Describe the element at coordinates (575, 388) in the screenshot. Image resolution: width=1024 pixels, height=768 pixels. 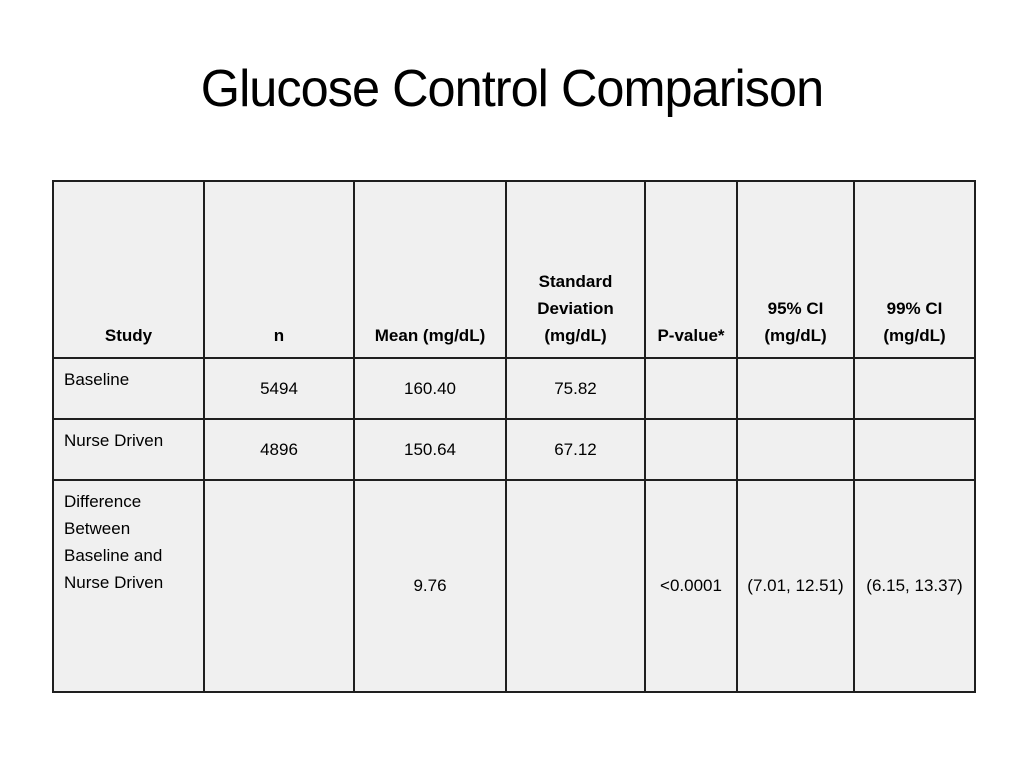
I see `cell-sd: 75.82` at that location.